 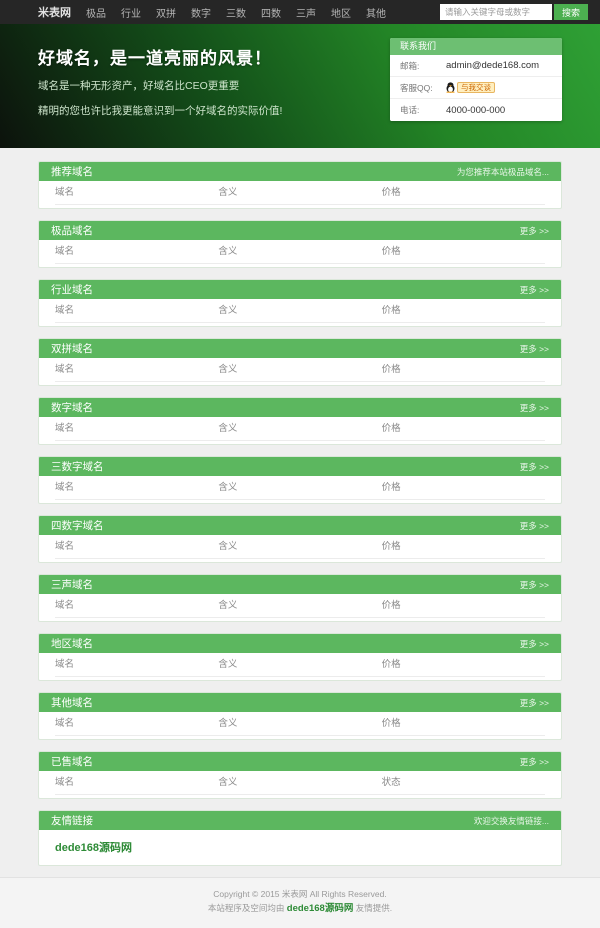 I want to click on section-title: 双拼域名, so click(x=72, y=349).